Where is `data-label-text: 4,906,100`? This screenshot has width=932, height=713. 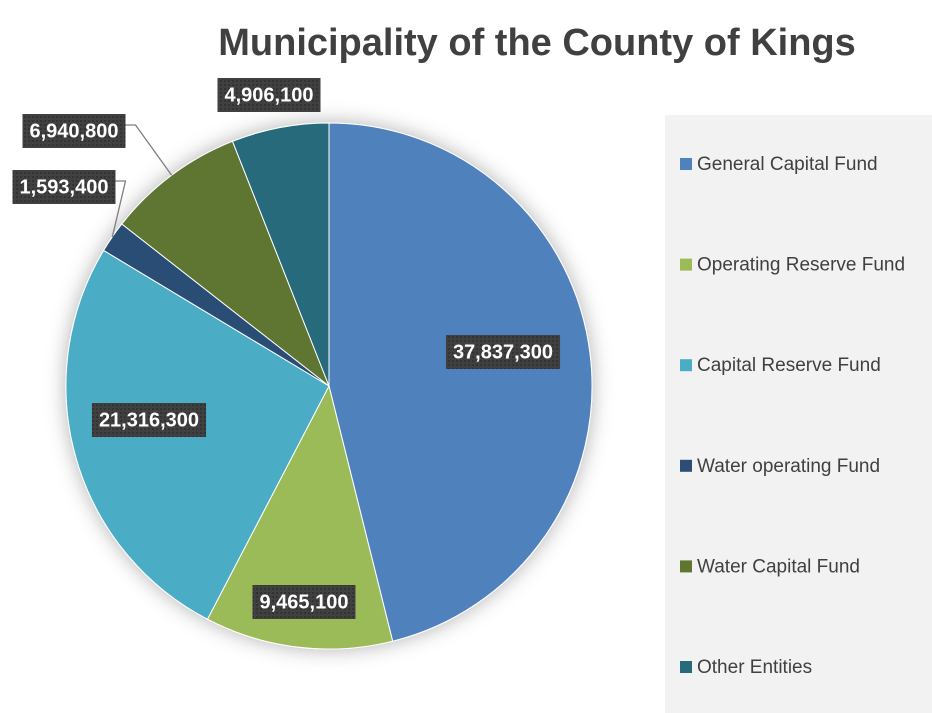 data-label-text: 4,906,100 is located at coordinates (269, 95).